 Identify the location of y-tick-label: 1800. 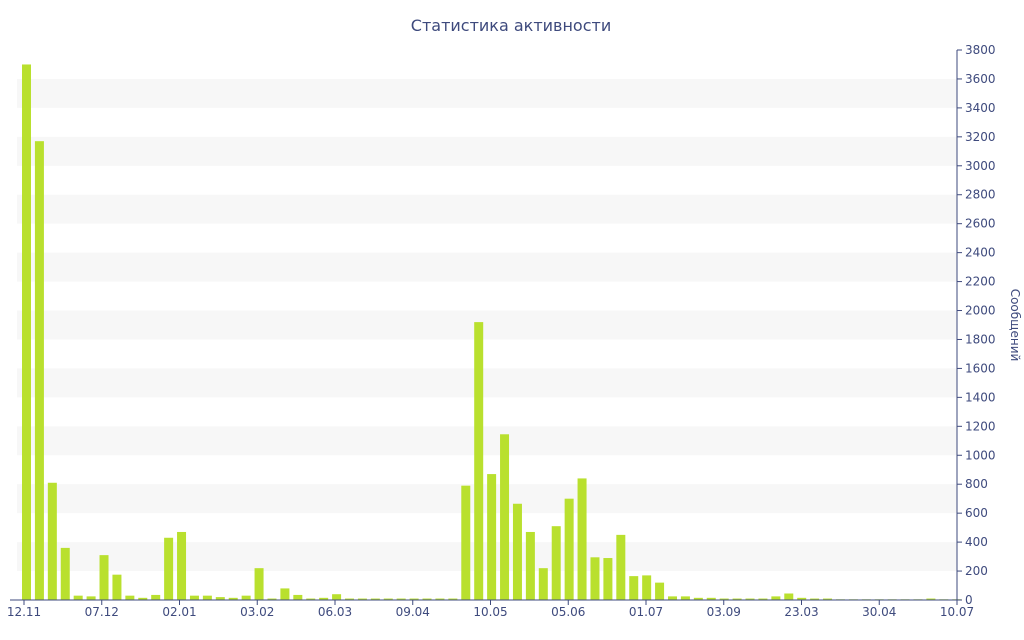
(980, 339).